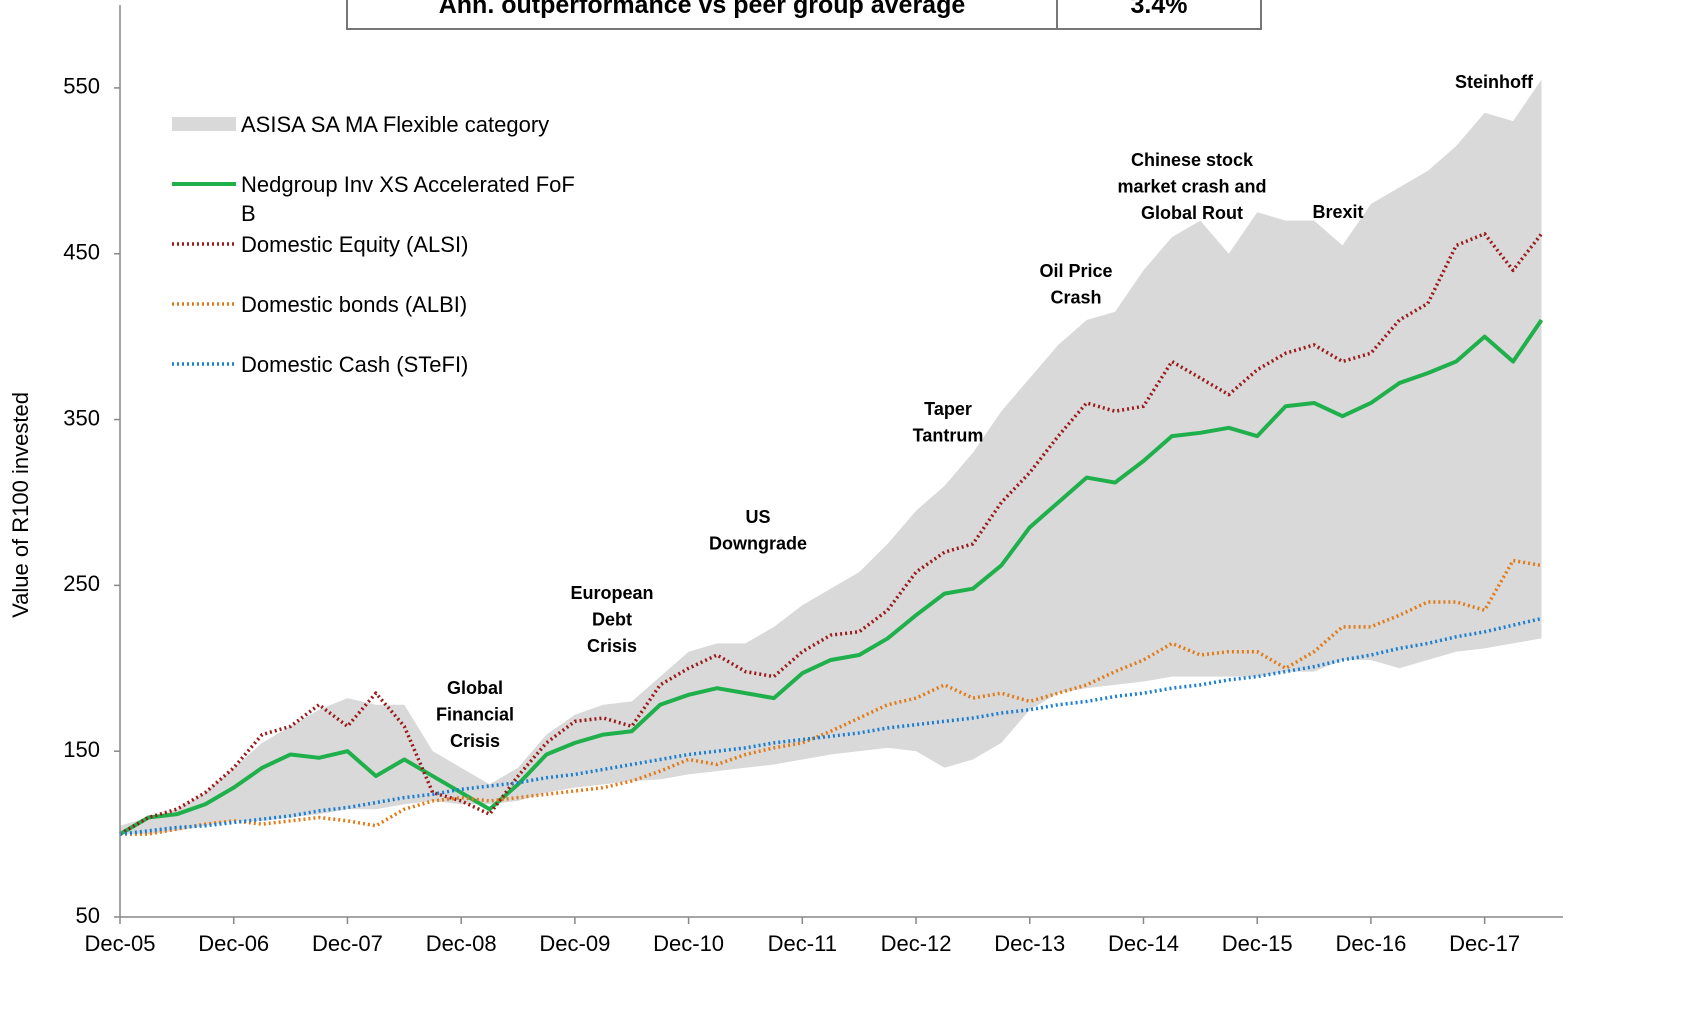 This screenshot has height=1031, width=1688. I want to click on x-tick-label: Dec-10, so click(688, 943).